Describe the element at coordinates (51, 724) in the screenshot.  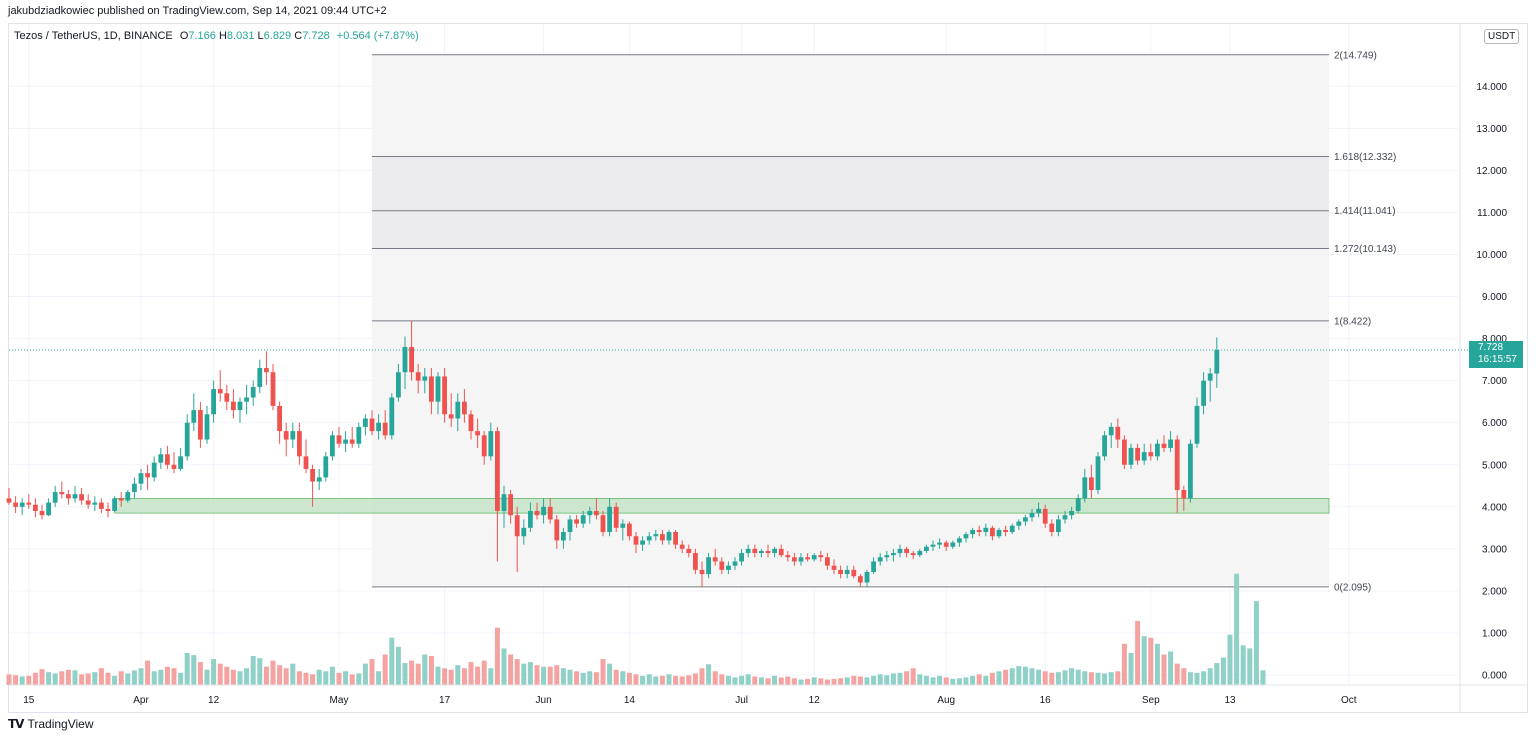
I see `tradingview-logo: 𝗧𝗩 TradingView` at that location.